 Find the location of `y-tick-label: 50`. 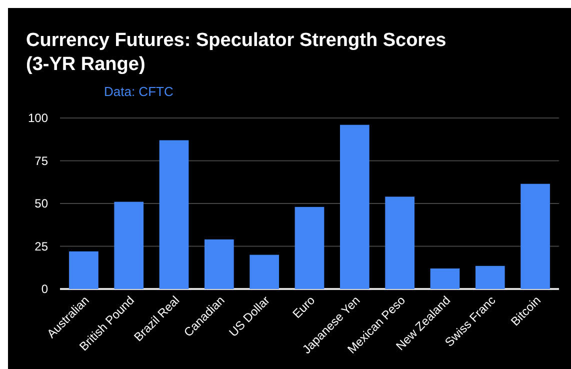

y-tick-label: 50 is located at coordinates (41, 203).